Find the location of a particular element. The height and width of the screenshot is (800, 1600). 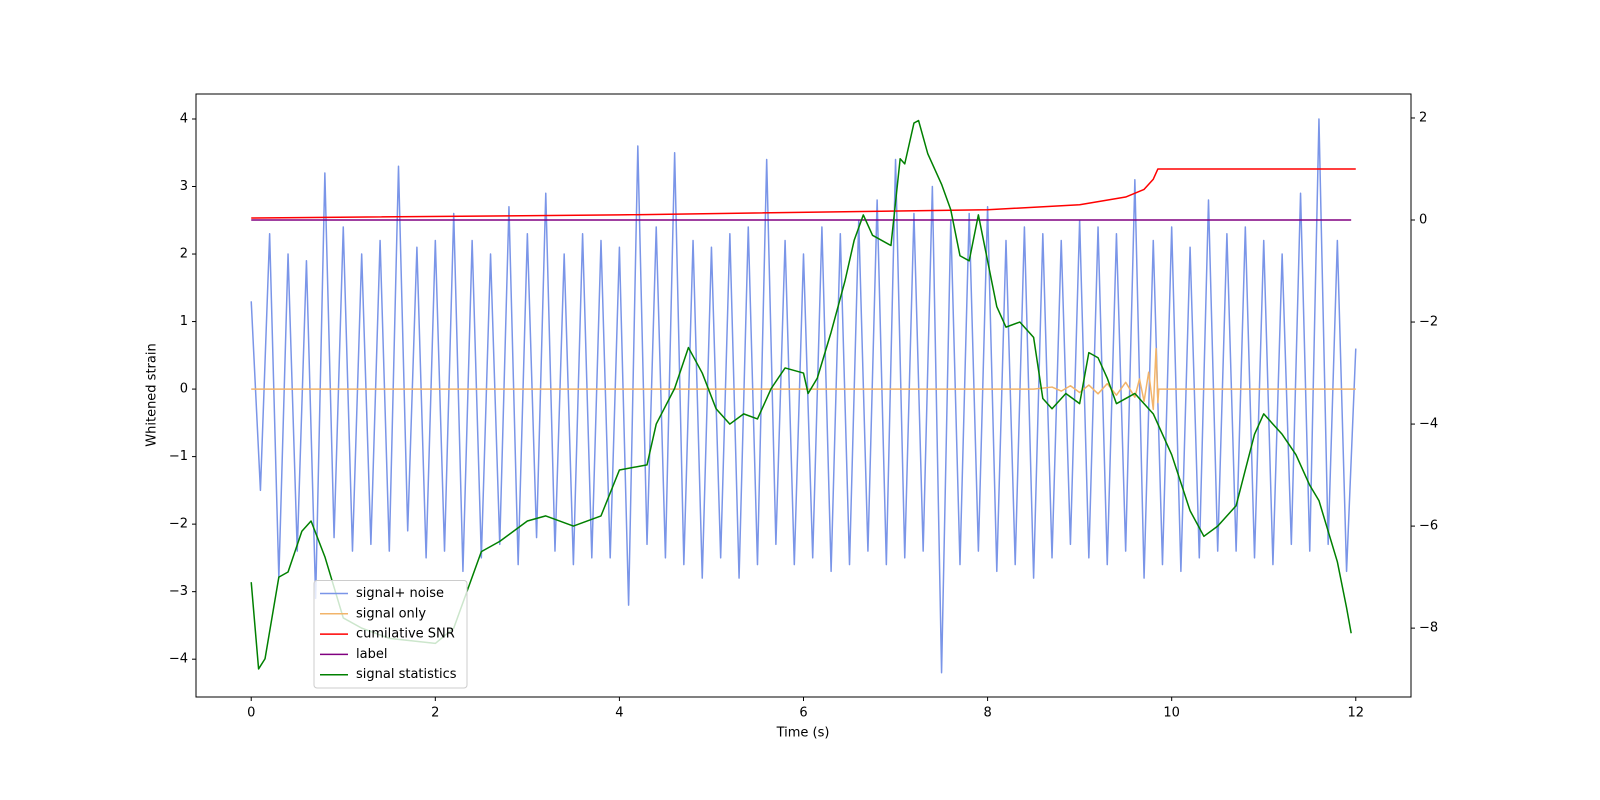

x-tick-label: 4 is located at coordinates (619, 713).